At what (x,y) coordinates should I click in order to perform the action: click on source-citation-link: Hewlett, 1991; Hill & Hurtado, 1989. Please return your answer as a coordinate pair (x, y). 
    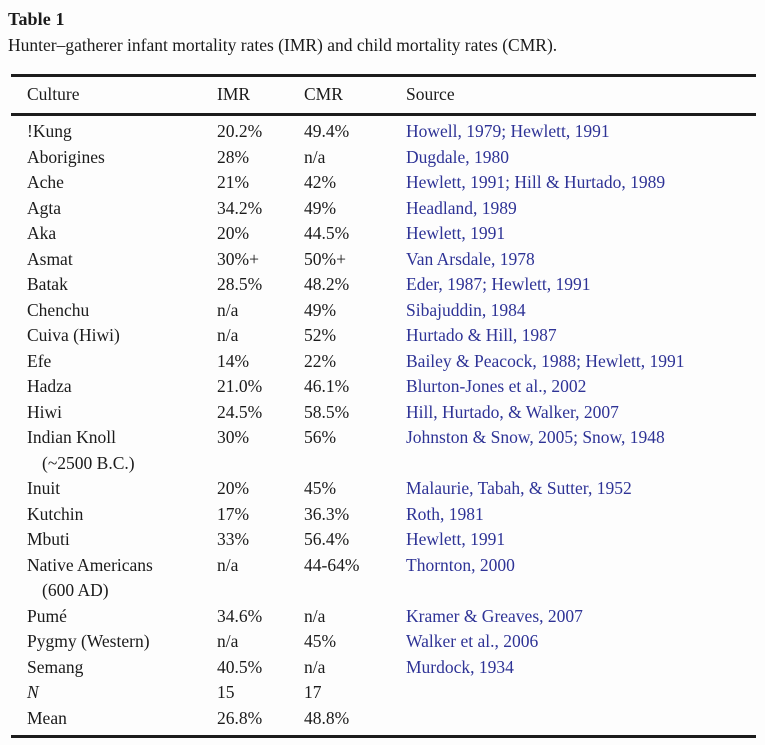
    Looking at the image, I should click on (536, 182).